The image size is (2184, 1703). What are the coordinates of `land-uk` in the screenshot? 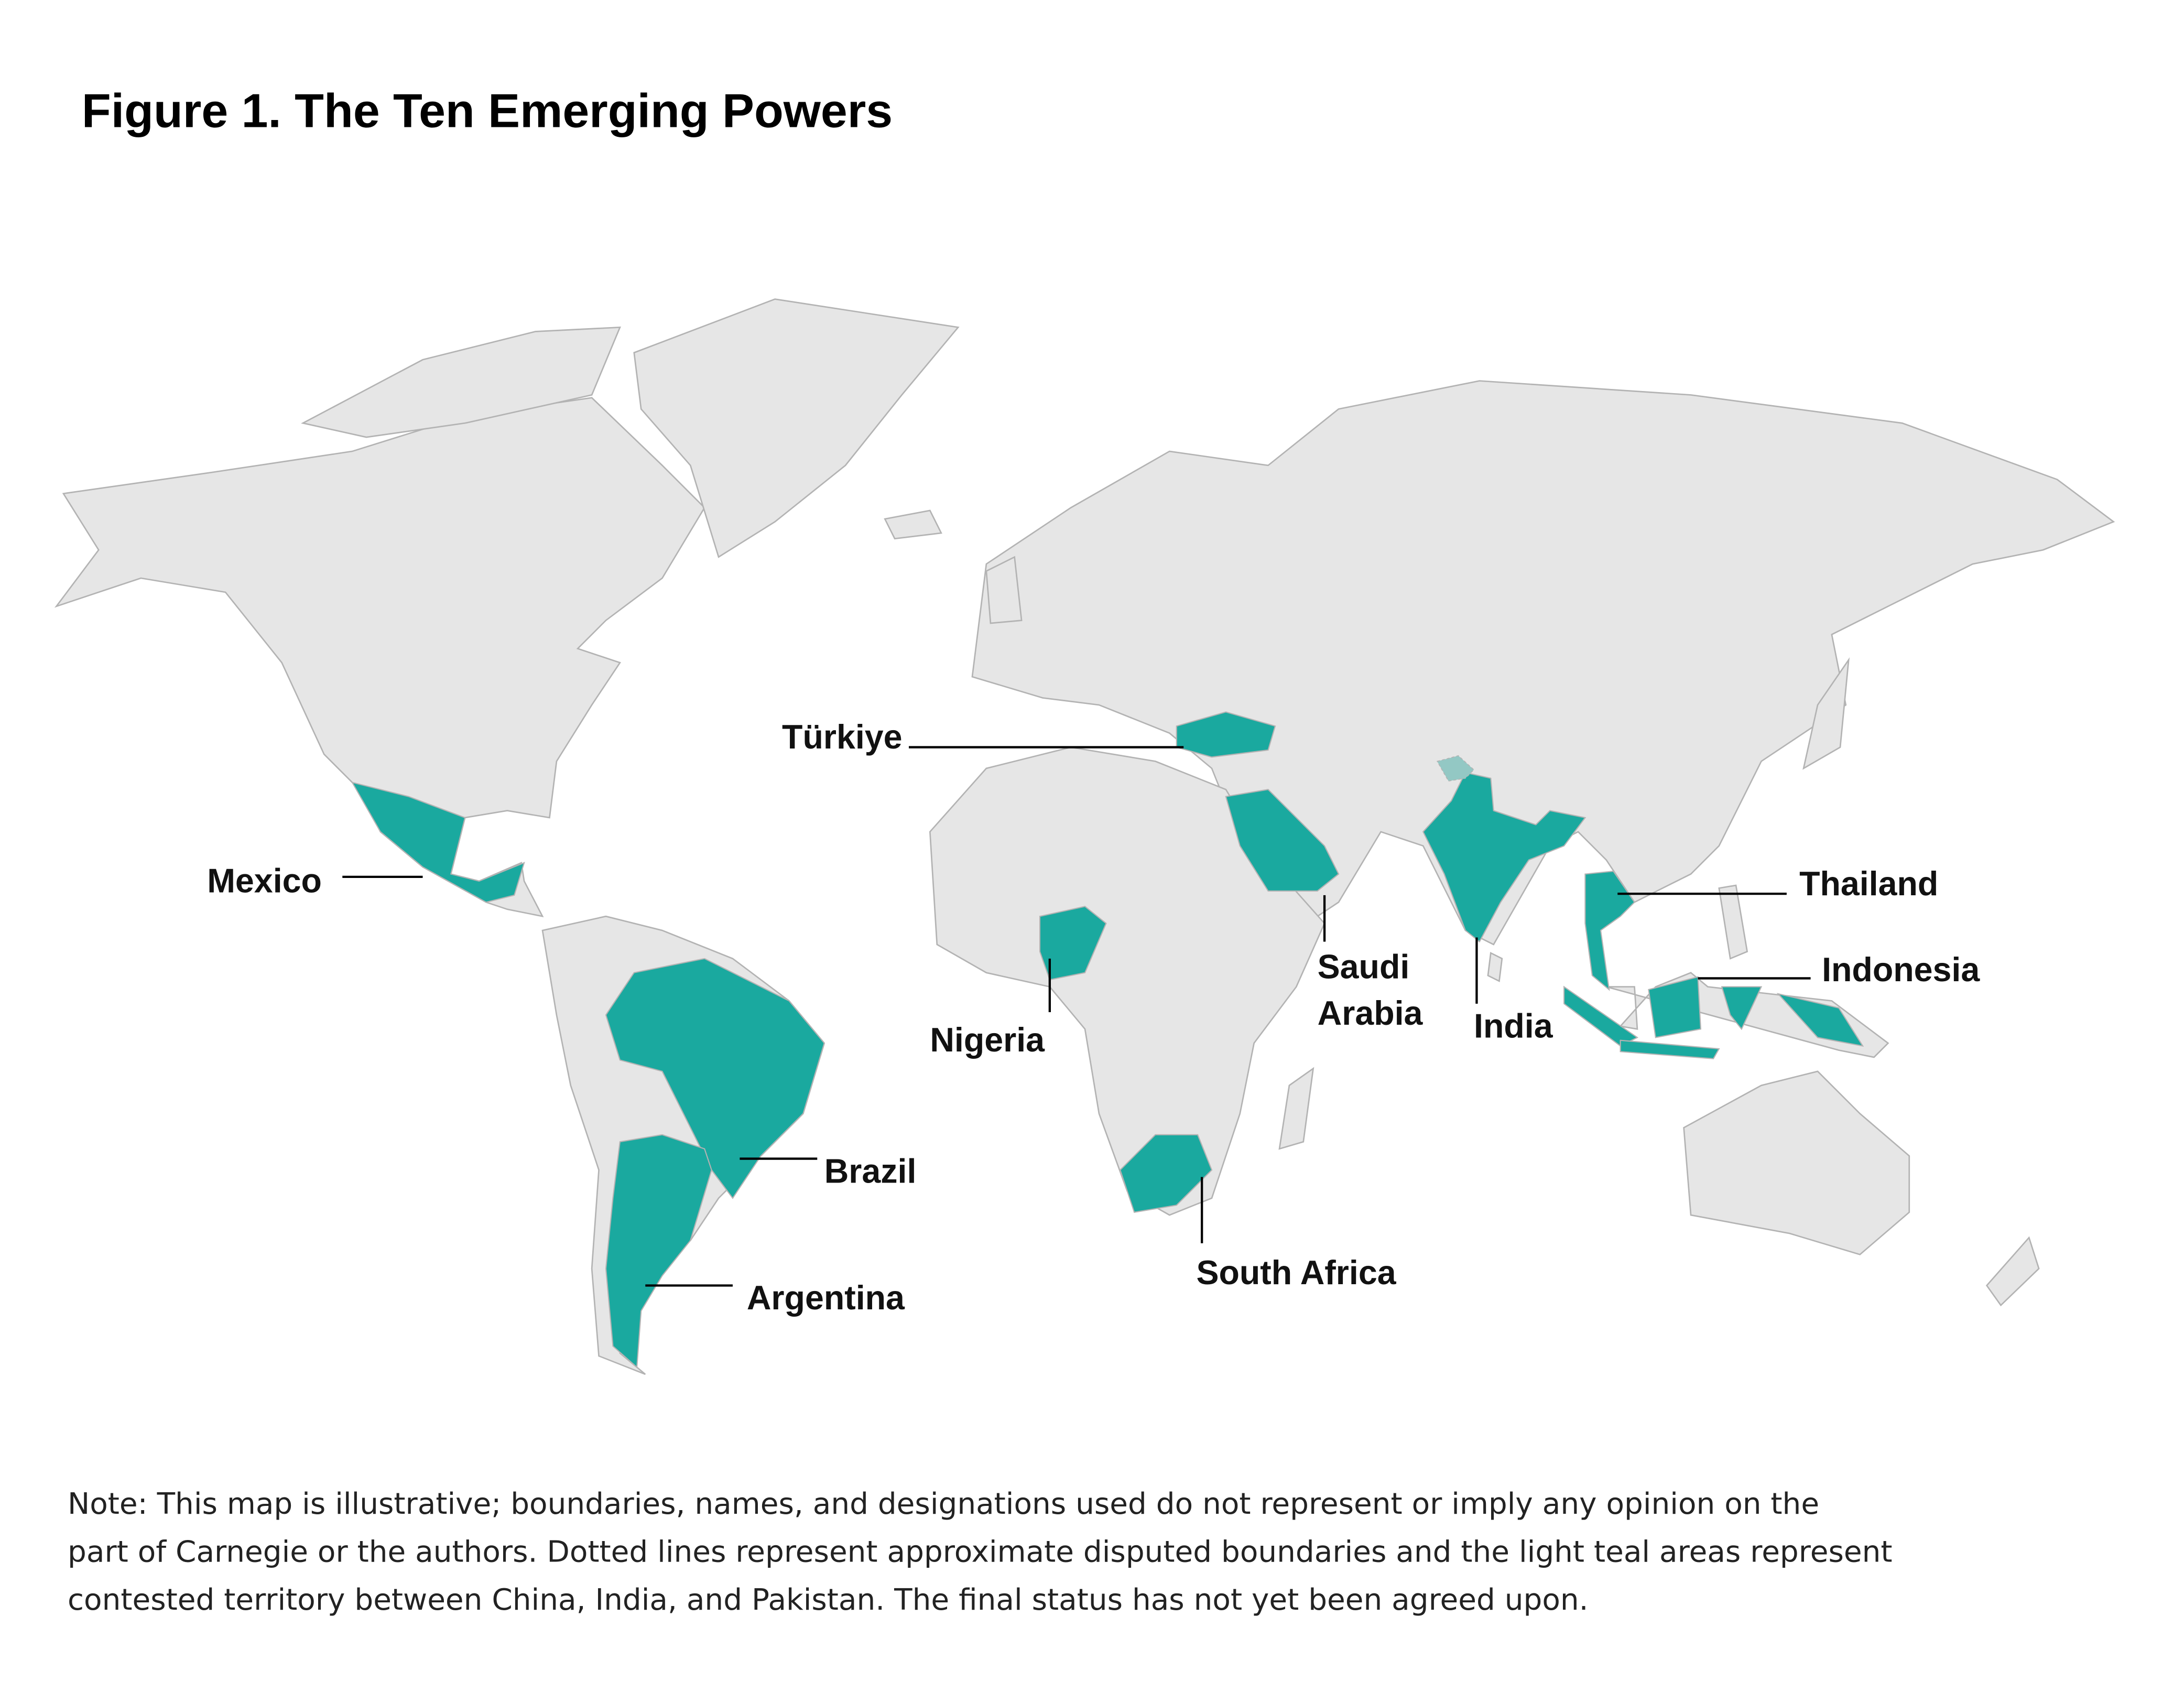 It's located at (1004, 590).